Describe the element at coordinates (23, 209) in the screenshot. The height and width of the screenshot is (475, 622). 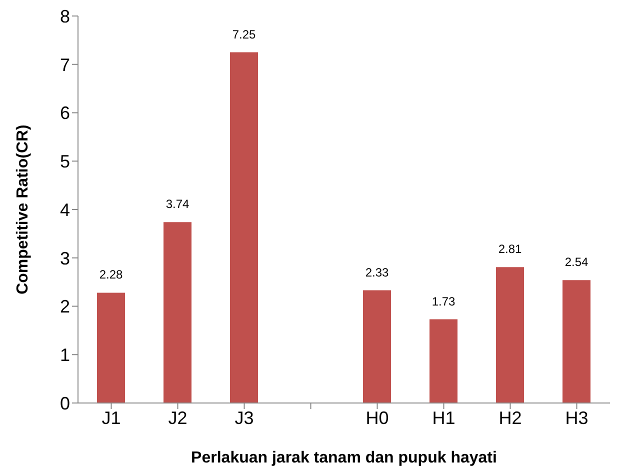
I see `y-axis-title: Competitive Ratio(CR)` at that location.